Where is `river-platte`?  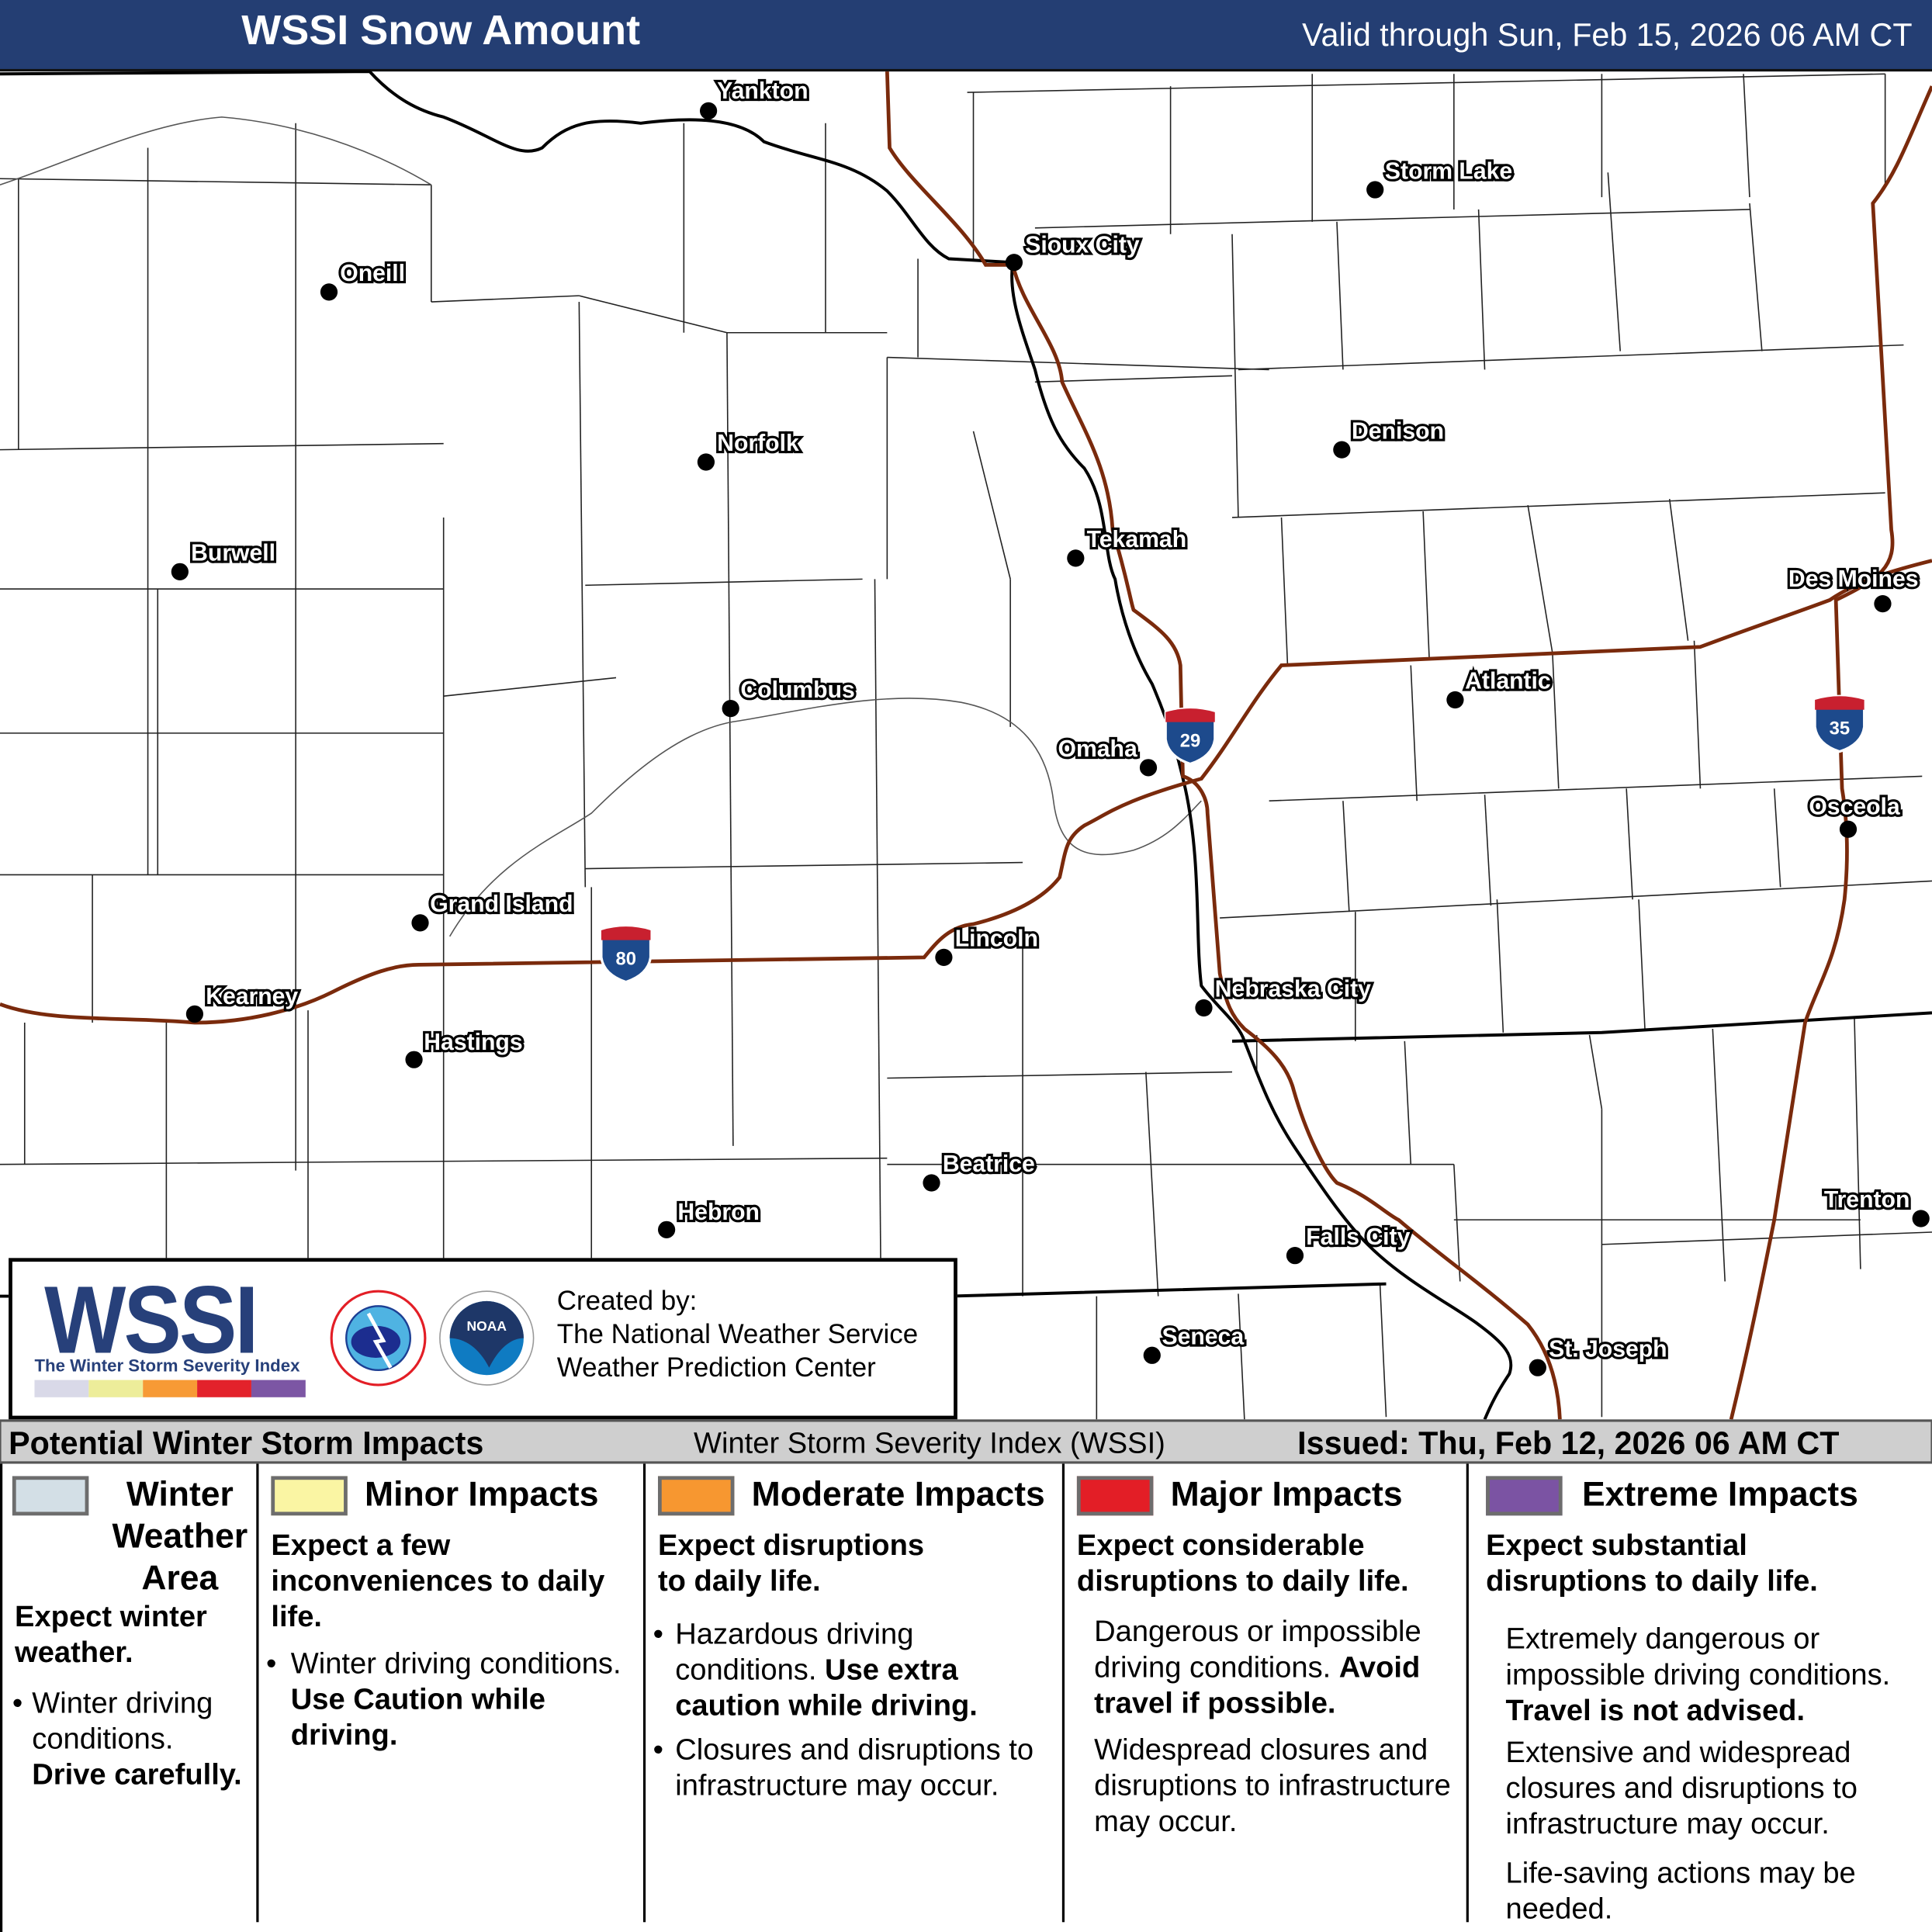
river-platte is located at coordinates (825, 818).